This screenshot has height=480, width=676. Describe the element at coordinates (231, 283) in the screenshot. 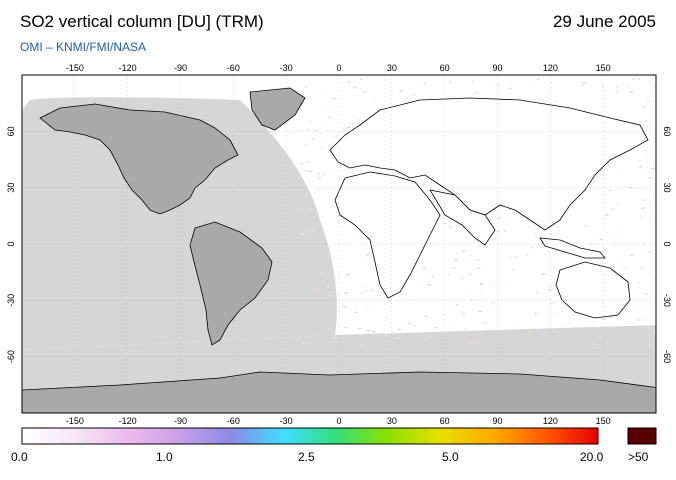

I see `south-america-landmass` at that location.